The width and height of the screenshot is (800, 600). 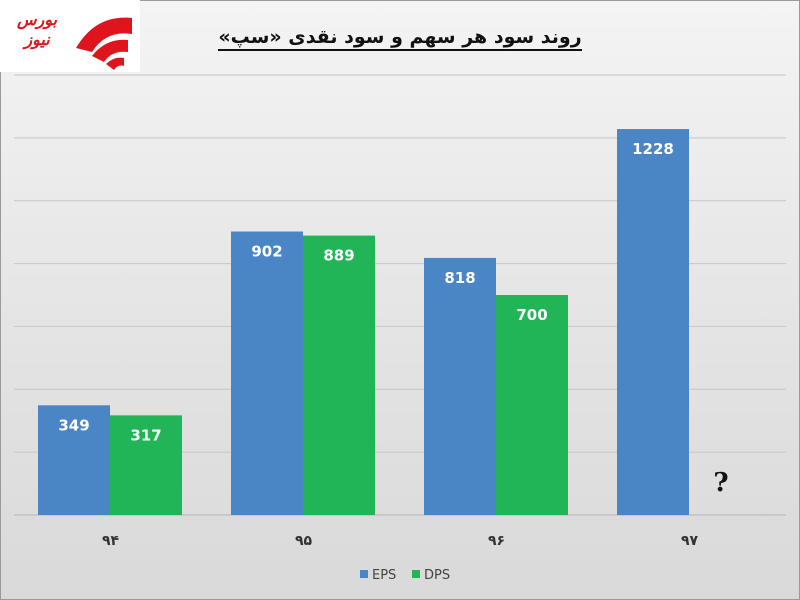 I want to click on x-tick-label: ۹۴, so click(x=111, y=541).